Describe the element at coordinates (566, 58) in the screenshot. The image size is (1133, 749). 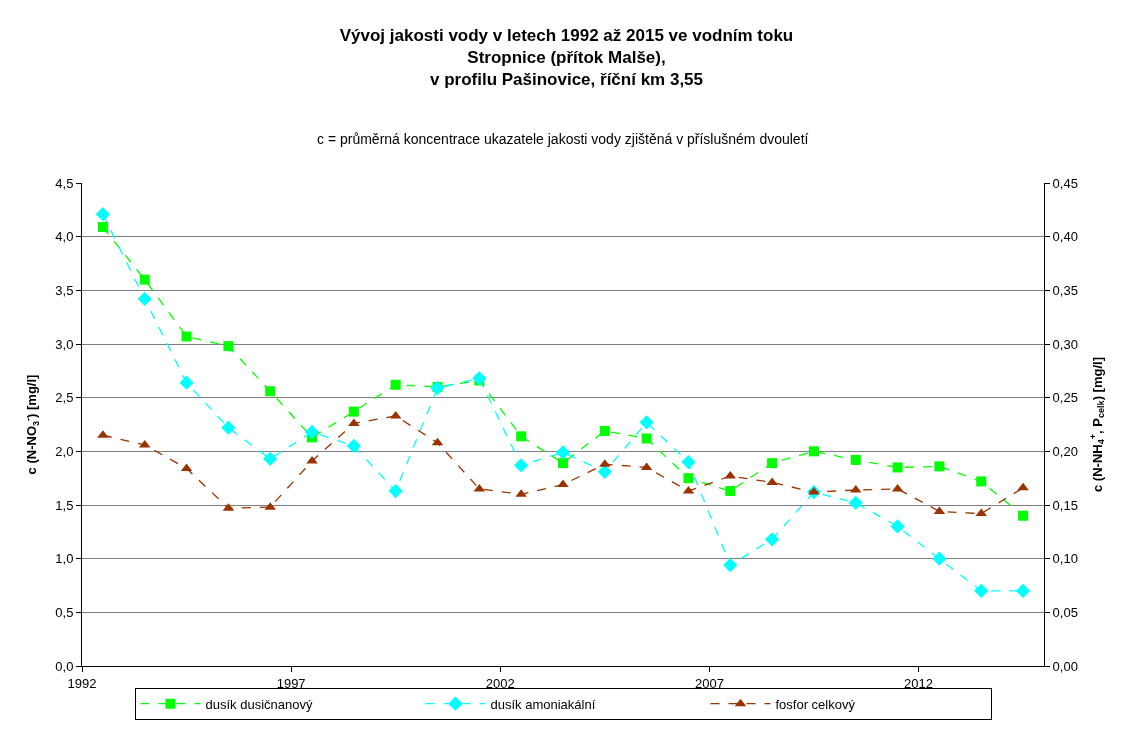
I see `chart-title: Vývoj jakosti vody v letech 1992 až 2015 ve vodním toku Stropnice (přítok Malše), v profilu Pašinovice, říční km 3,55` at that location.